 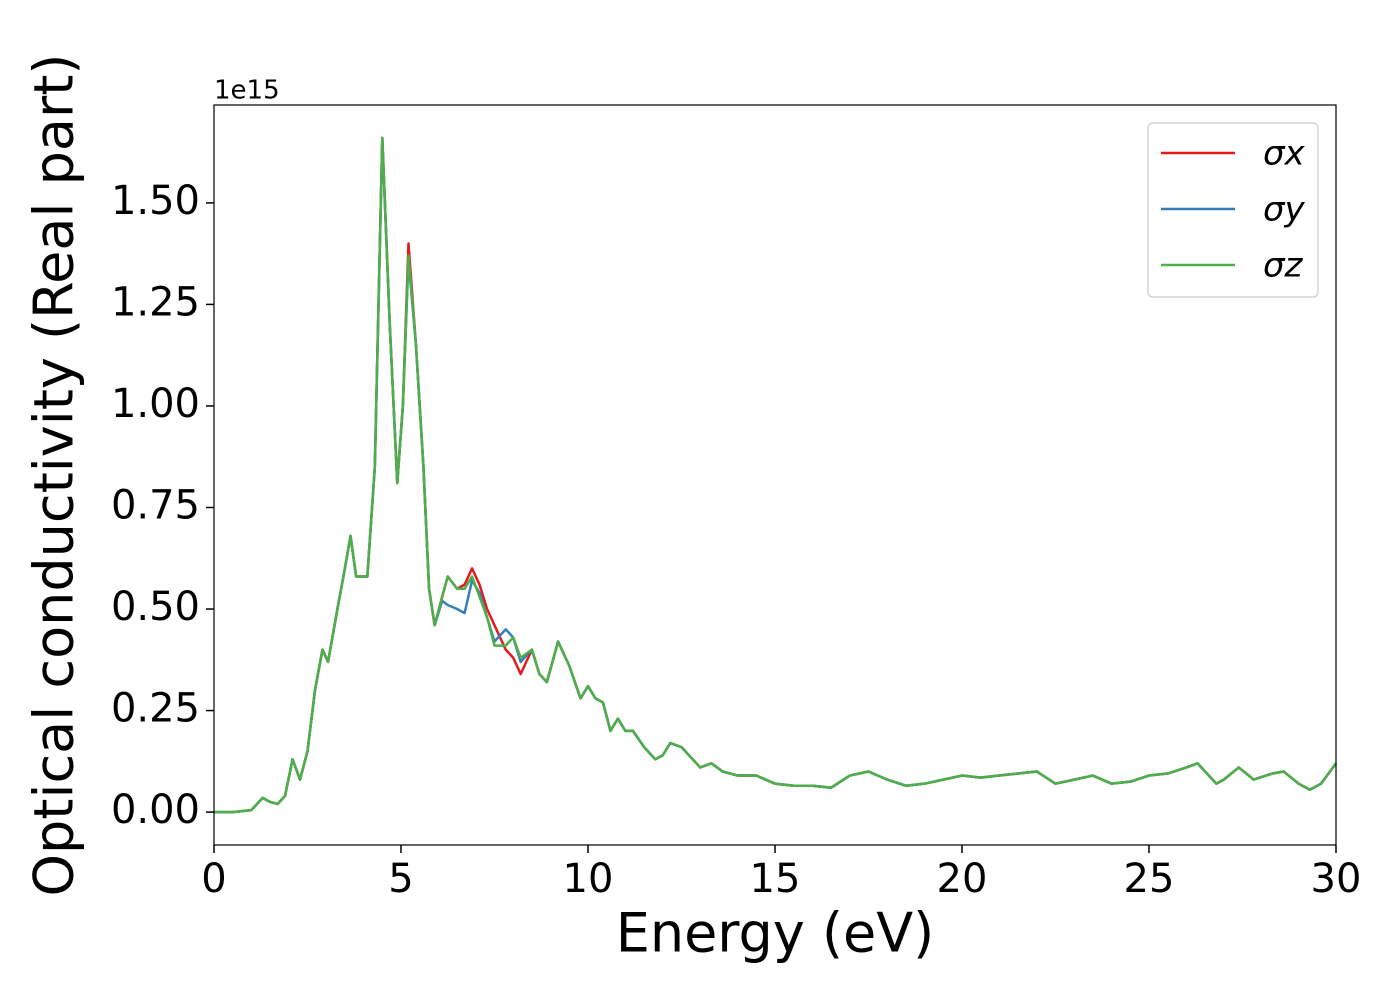 I want to click on x-tick-label: 5, so click(x=400, y=879).